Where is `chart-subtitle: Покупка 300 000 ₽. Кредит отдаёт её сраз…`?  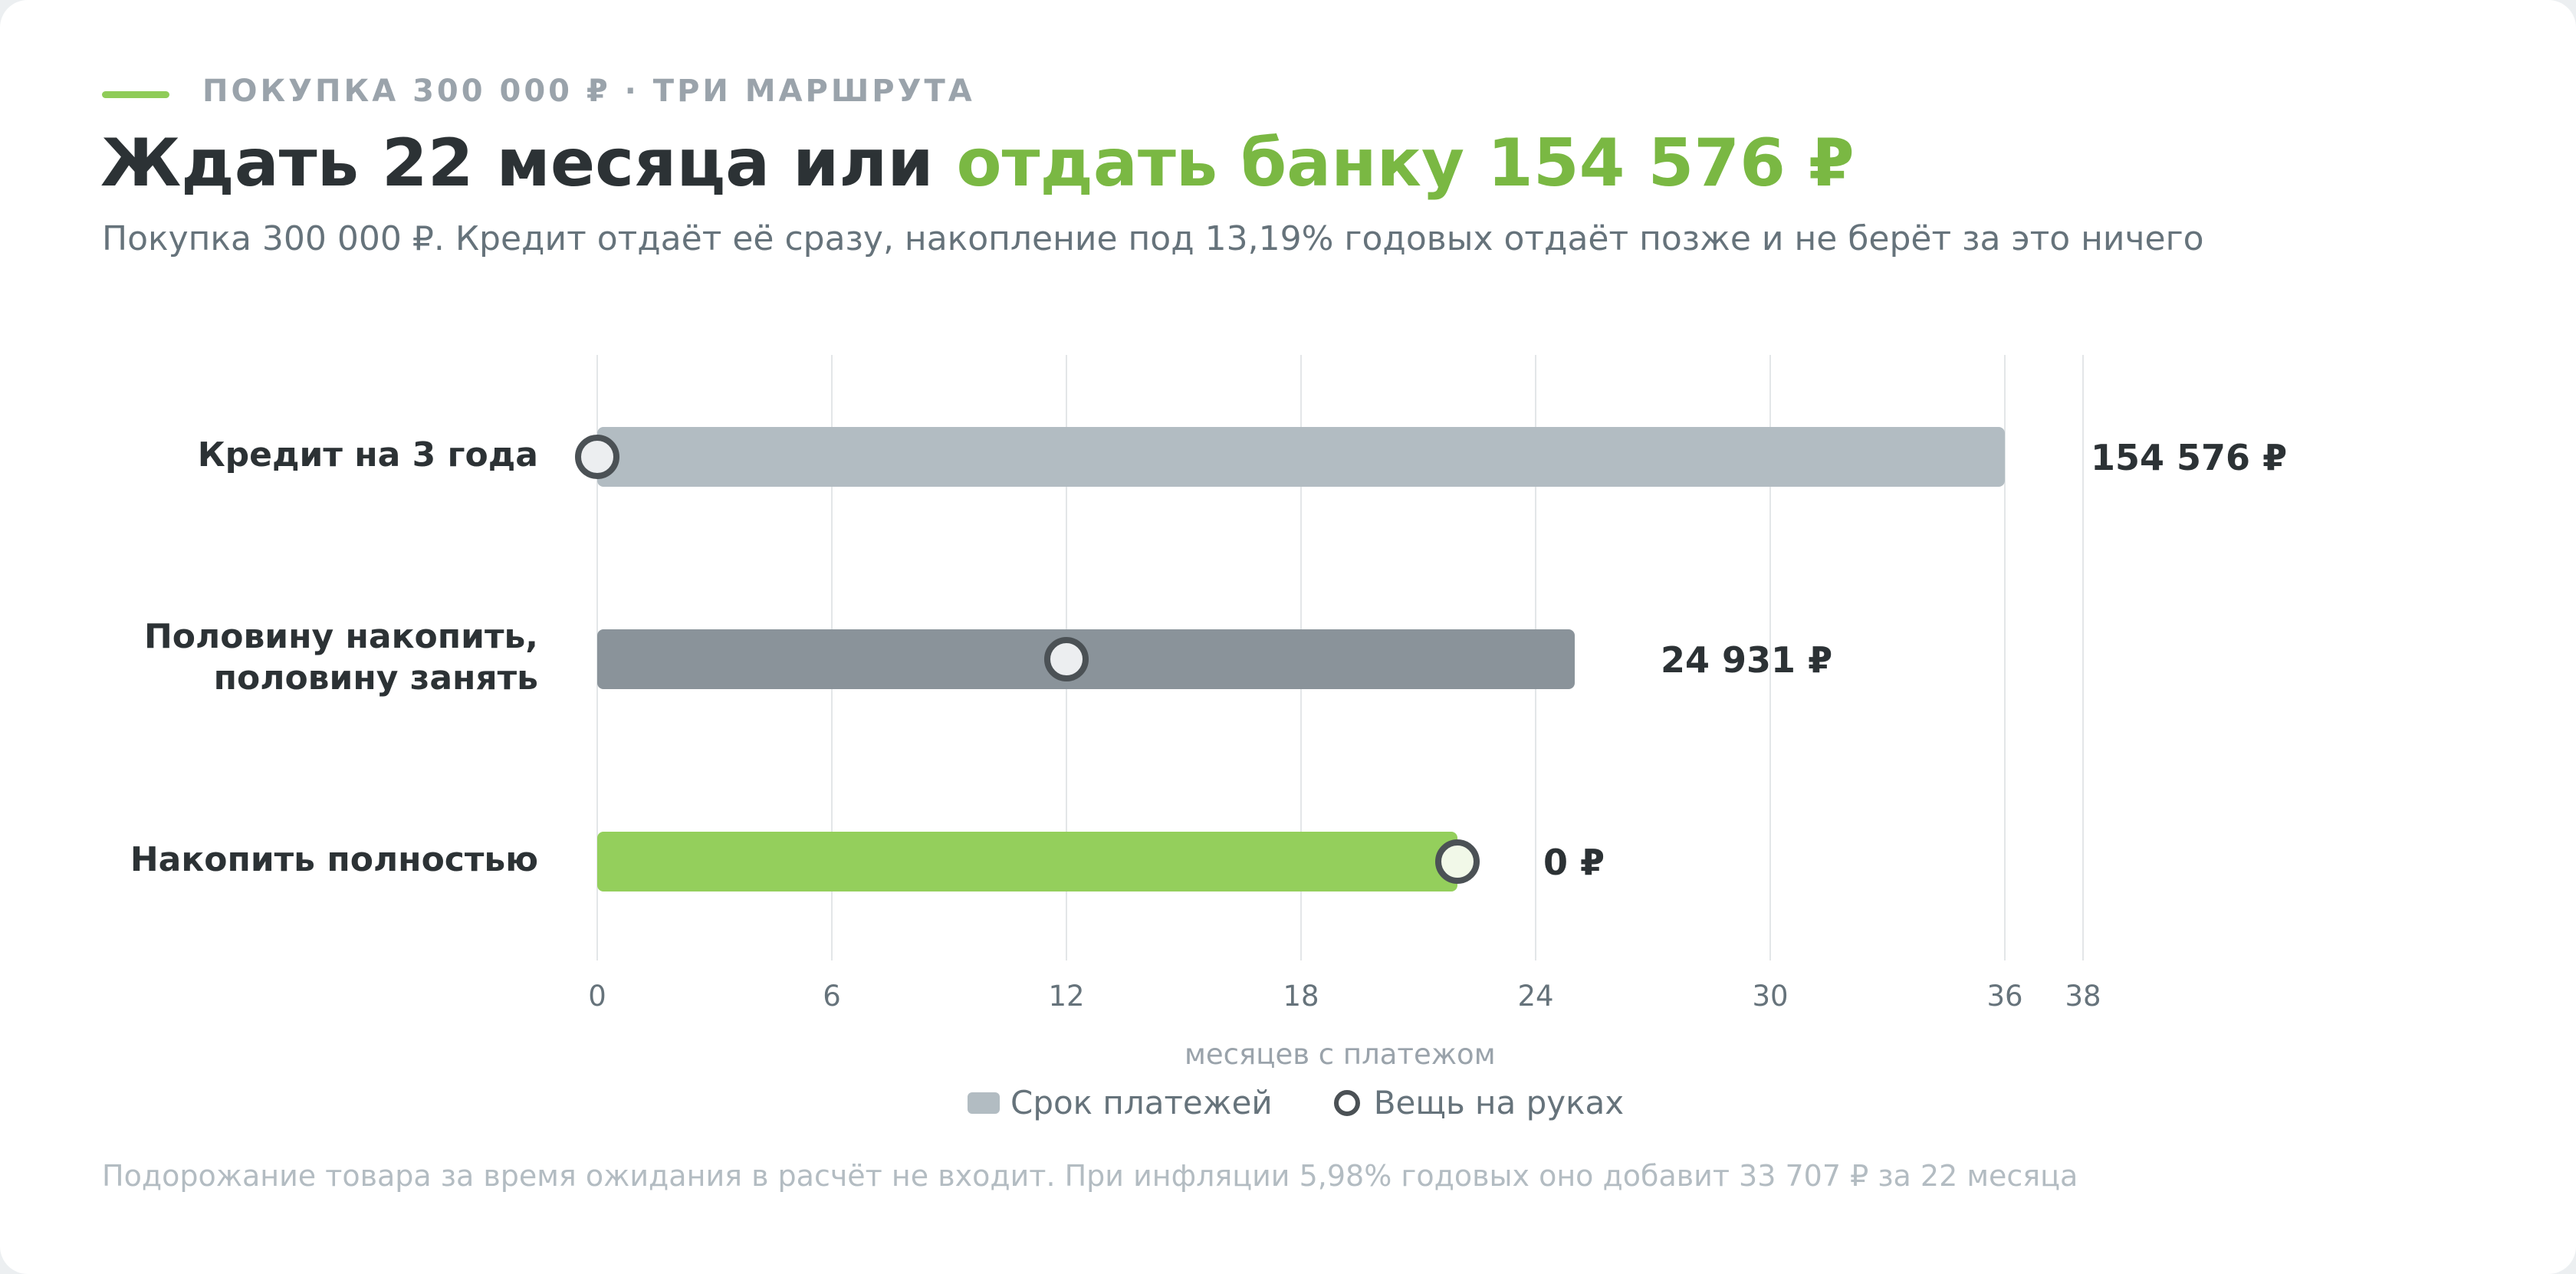 chart-subtitle: Покупка 300 000 ₽. Кредит отдаёт её сраз… is located at coordinates (1153, 238).